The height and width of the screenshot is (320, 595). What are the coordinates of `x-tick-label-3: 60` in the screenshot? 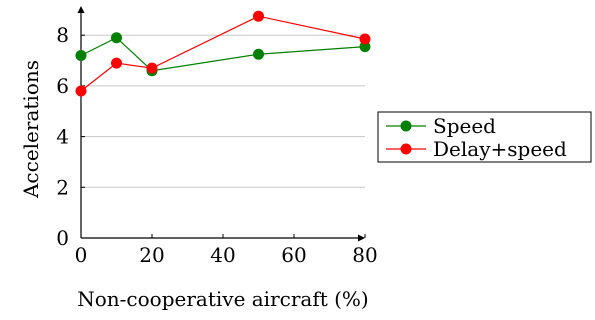 It's located at (293, 255).